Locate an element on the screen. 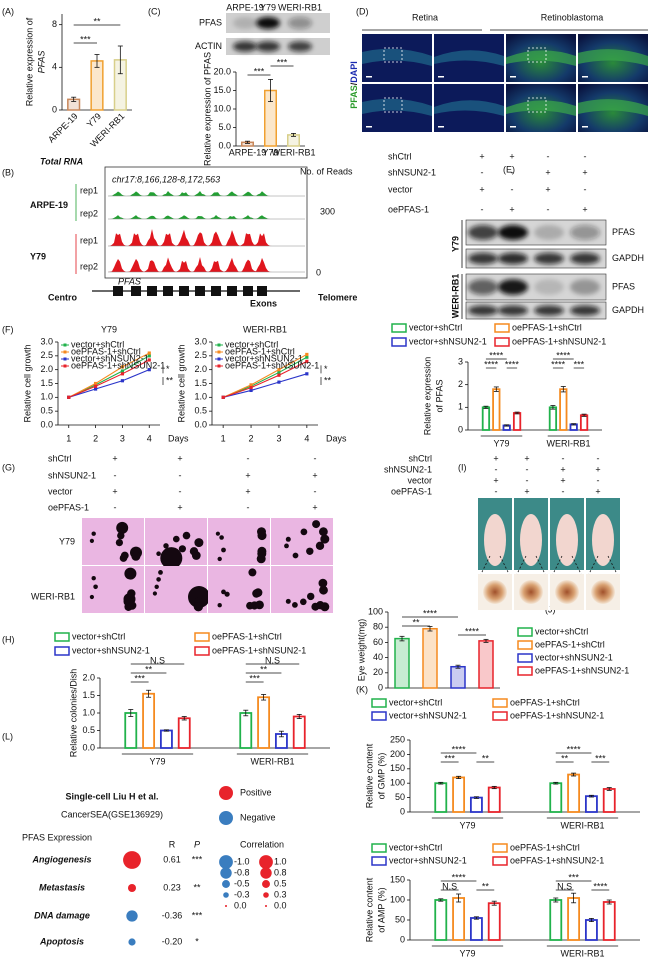  size-legend-label: -0.8 is located at coordinates (242, 872).